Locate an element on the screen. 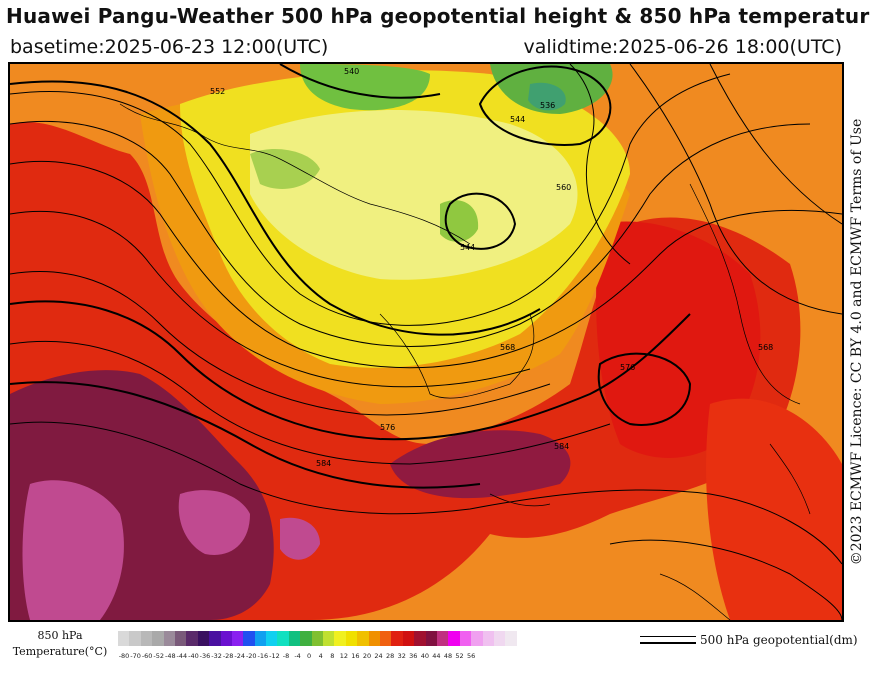  colorbar-tick-label: 0 is located at coordinates (309, 656).